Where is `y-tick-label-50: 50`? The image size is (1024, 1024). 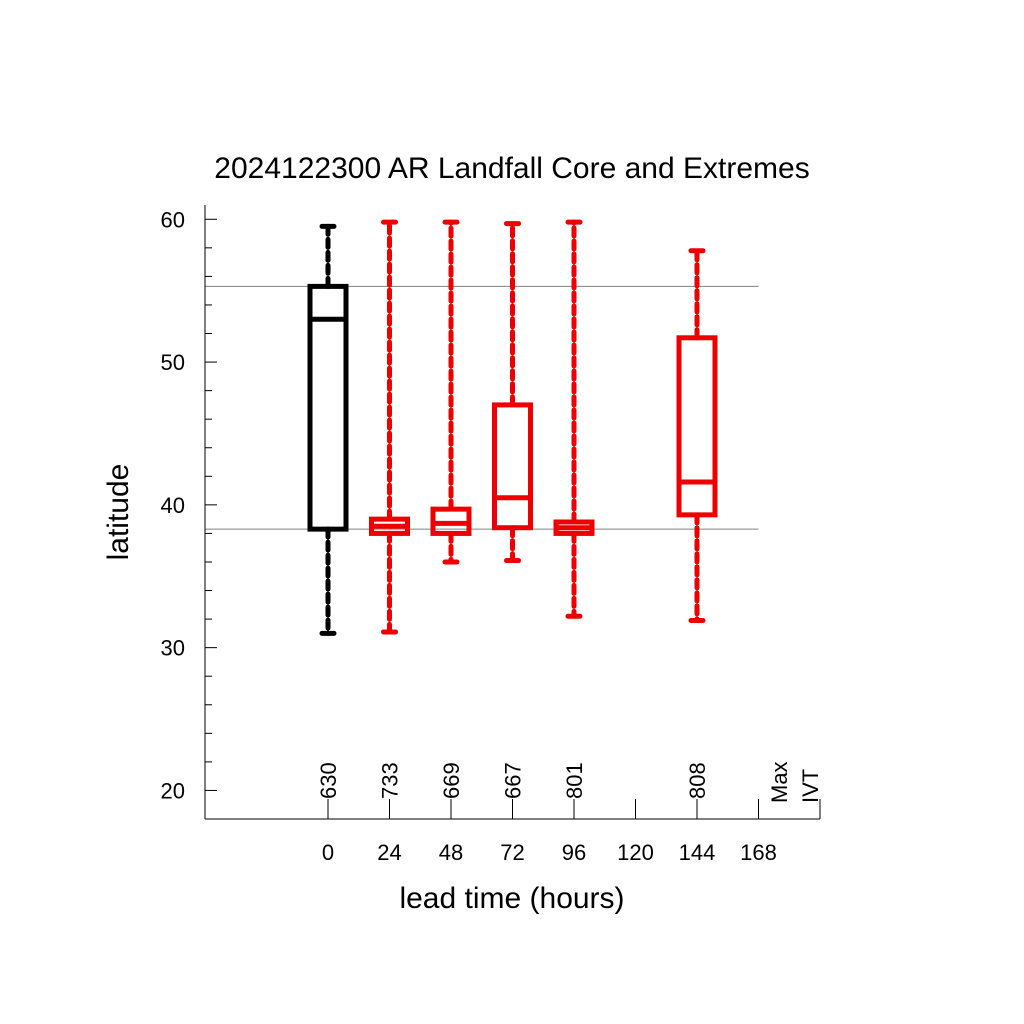 y-tick-label-50: 50 is located at coordinates (173, 362).